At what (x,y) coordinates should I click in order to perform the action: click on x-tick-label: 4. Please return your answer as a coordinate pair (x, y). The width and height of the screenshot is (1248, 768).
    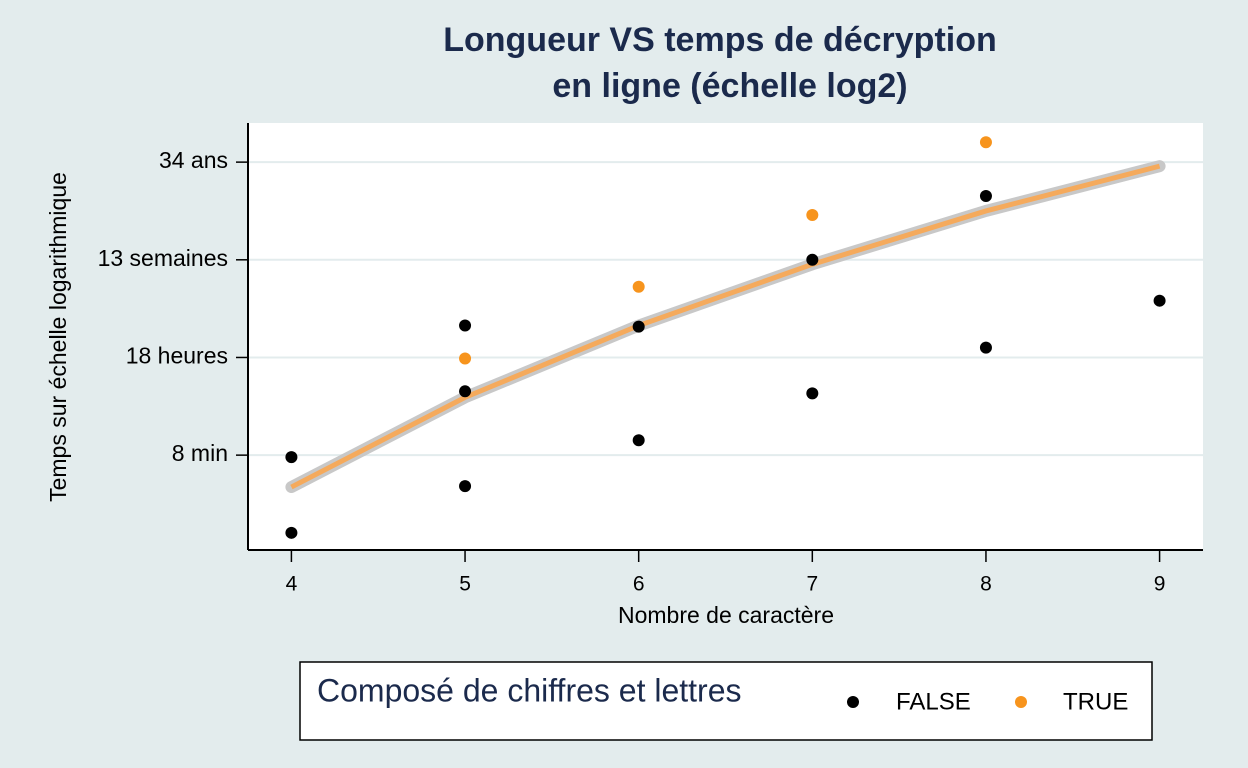
    Looking at the image, I should click on (292, 584).